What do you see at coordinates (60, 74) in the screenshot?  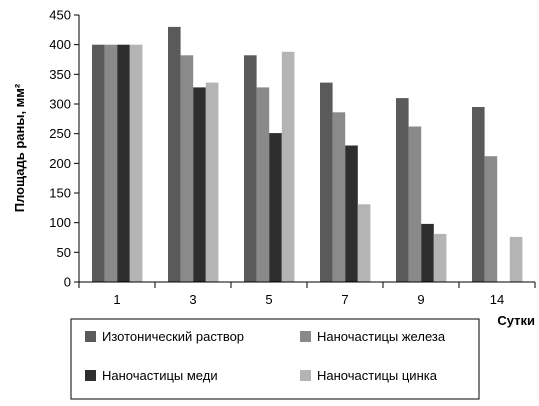 I see `y-tick-label: 350` at bounding box center [60, 74].